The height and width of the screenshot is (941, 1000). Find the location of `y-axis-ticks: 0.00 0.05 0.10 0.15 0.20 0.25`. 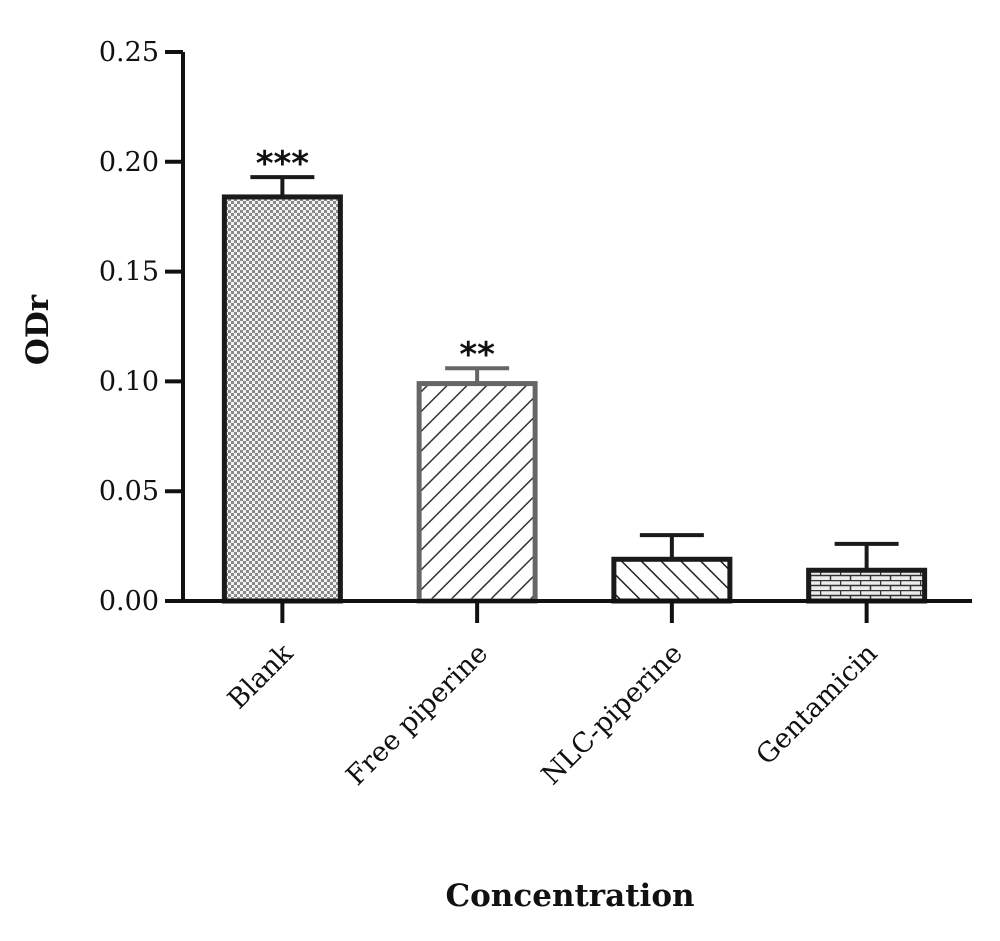

y-axis-ticks: 0.00 0.05 0.10 0.15 0.20 0.25 is located at coordinates (141, 327).